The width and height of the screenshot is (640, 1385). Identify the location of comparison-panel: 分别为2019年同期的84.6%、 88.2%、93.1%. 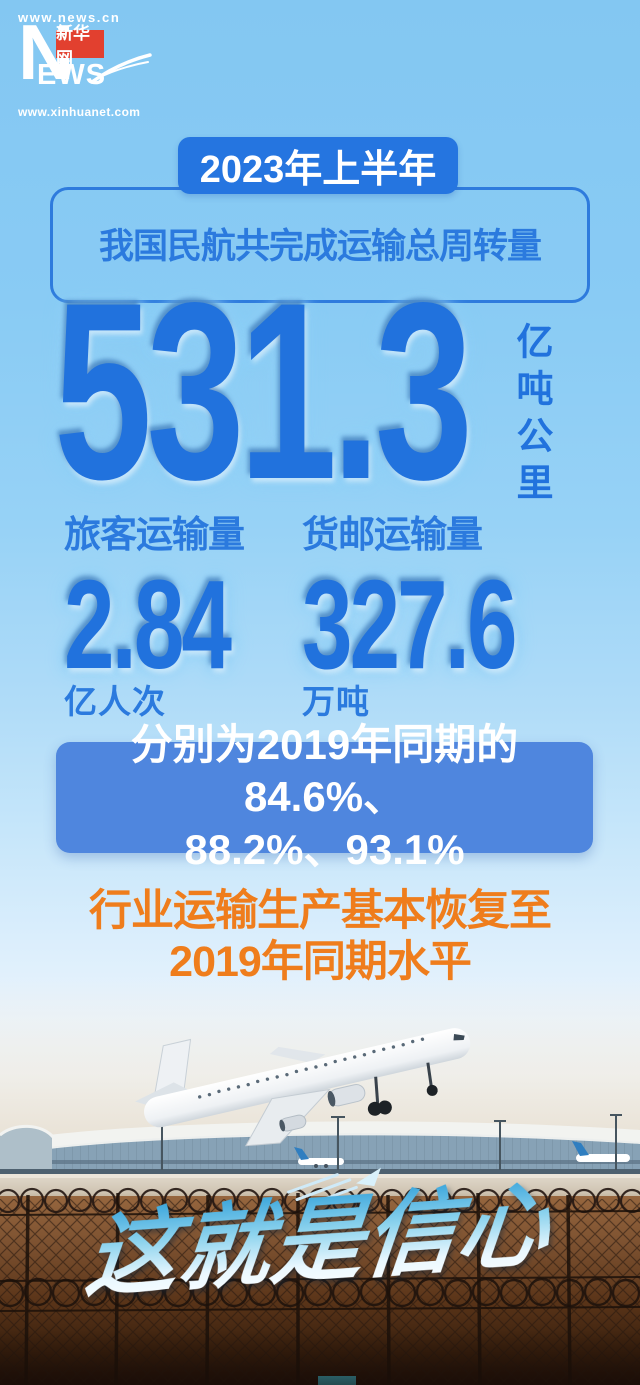
(324, 797).